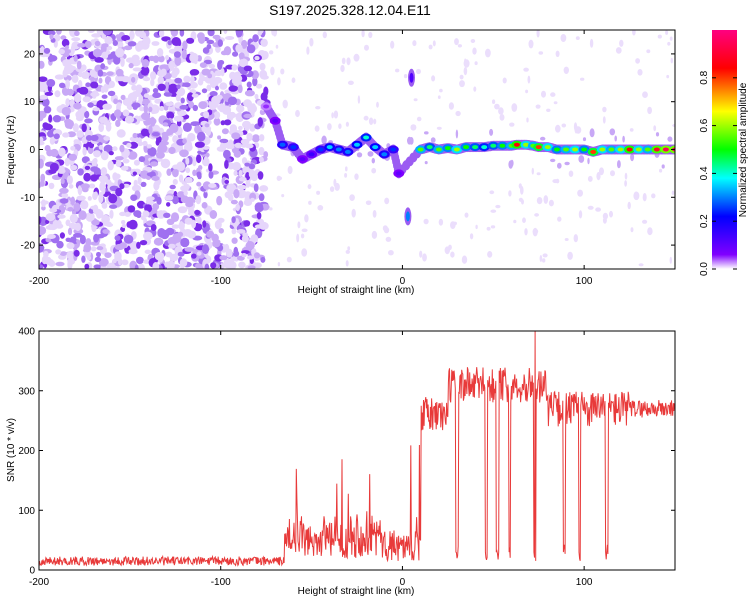  What do you see at coordinates (32, 571) in the screenshot?
I see `snr-y-tick-label: 0` at bounding box center [32, 571].